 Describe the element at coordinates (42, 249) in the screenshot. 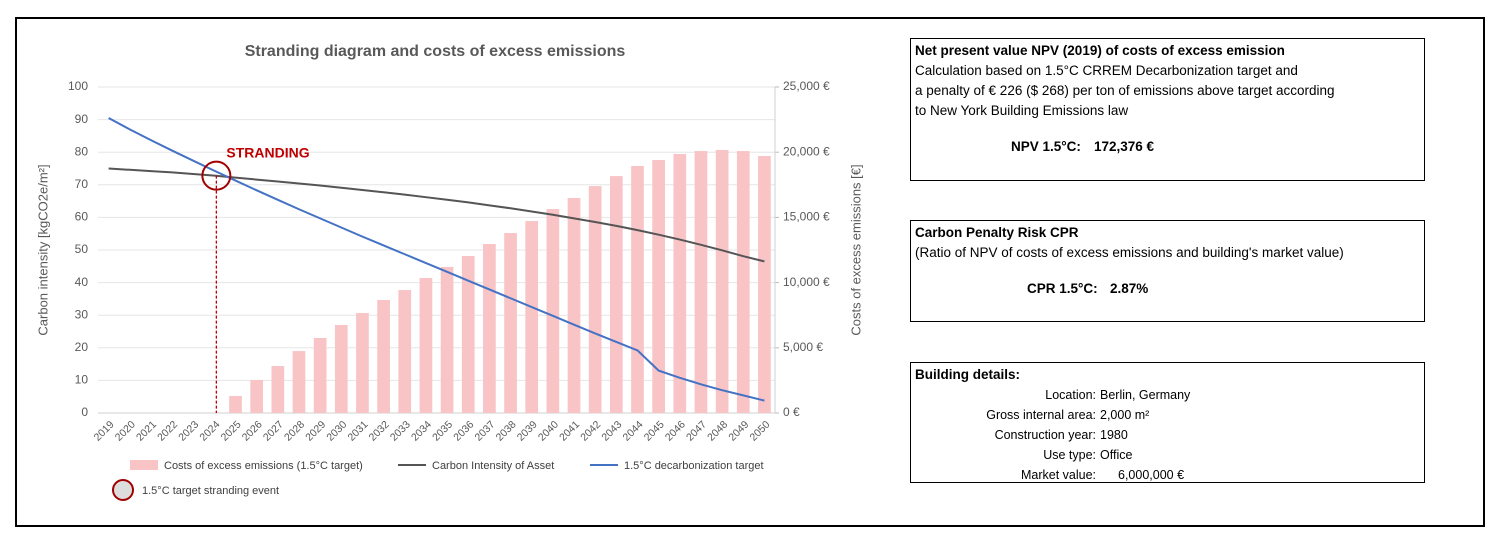

I see `y-axis-label: Carbon intensity [kgCO2e/m²]` at that location.